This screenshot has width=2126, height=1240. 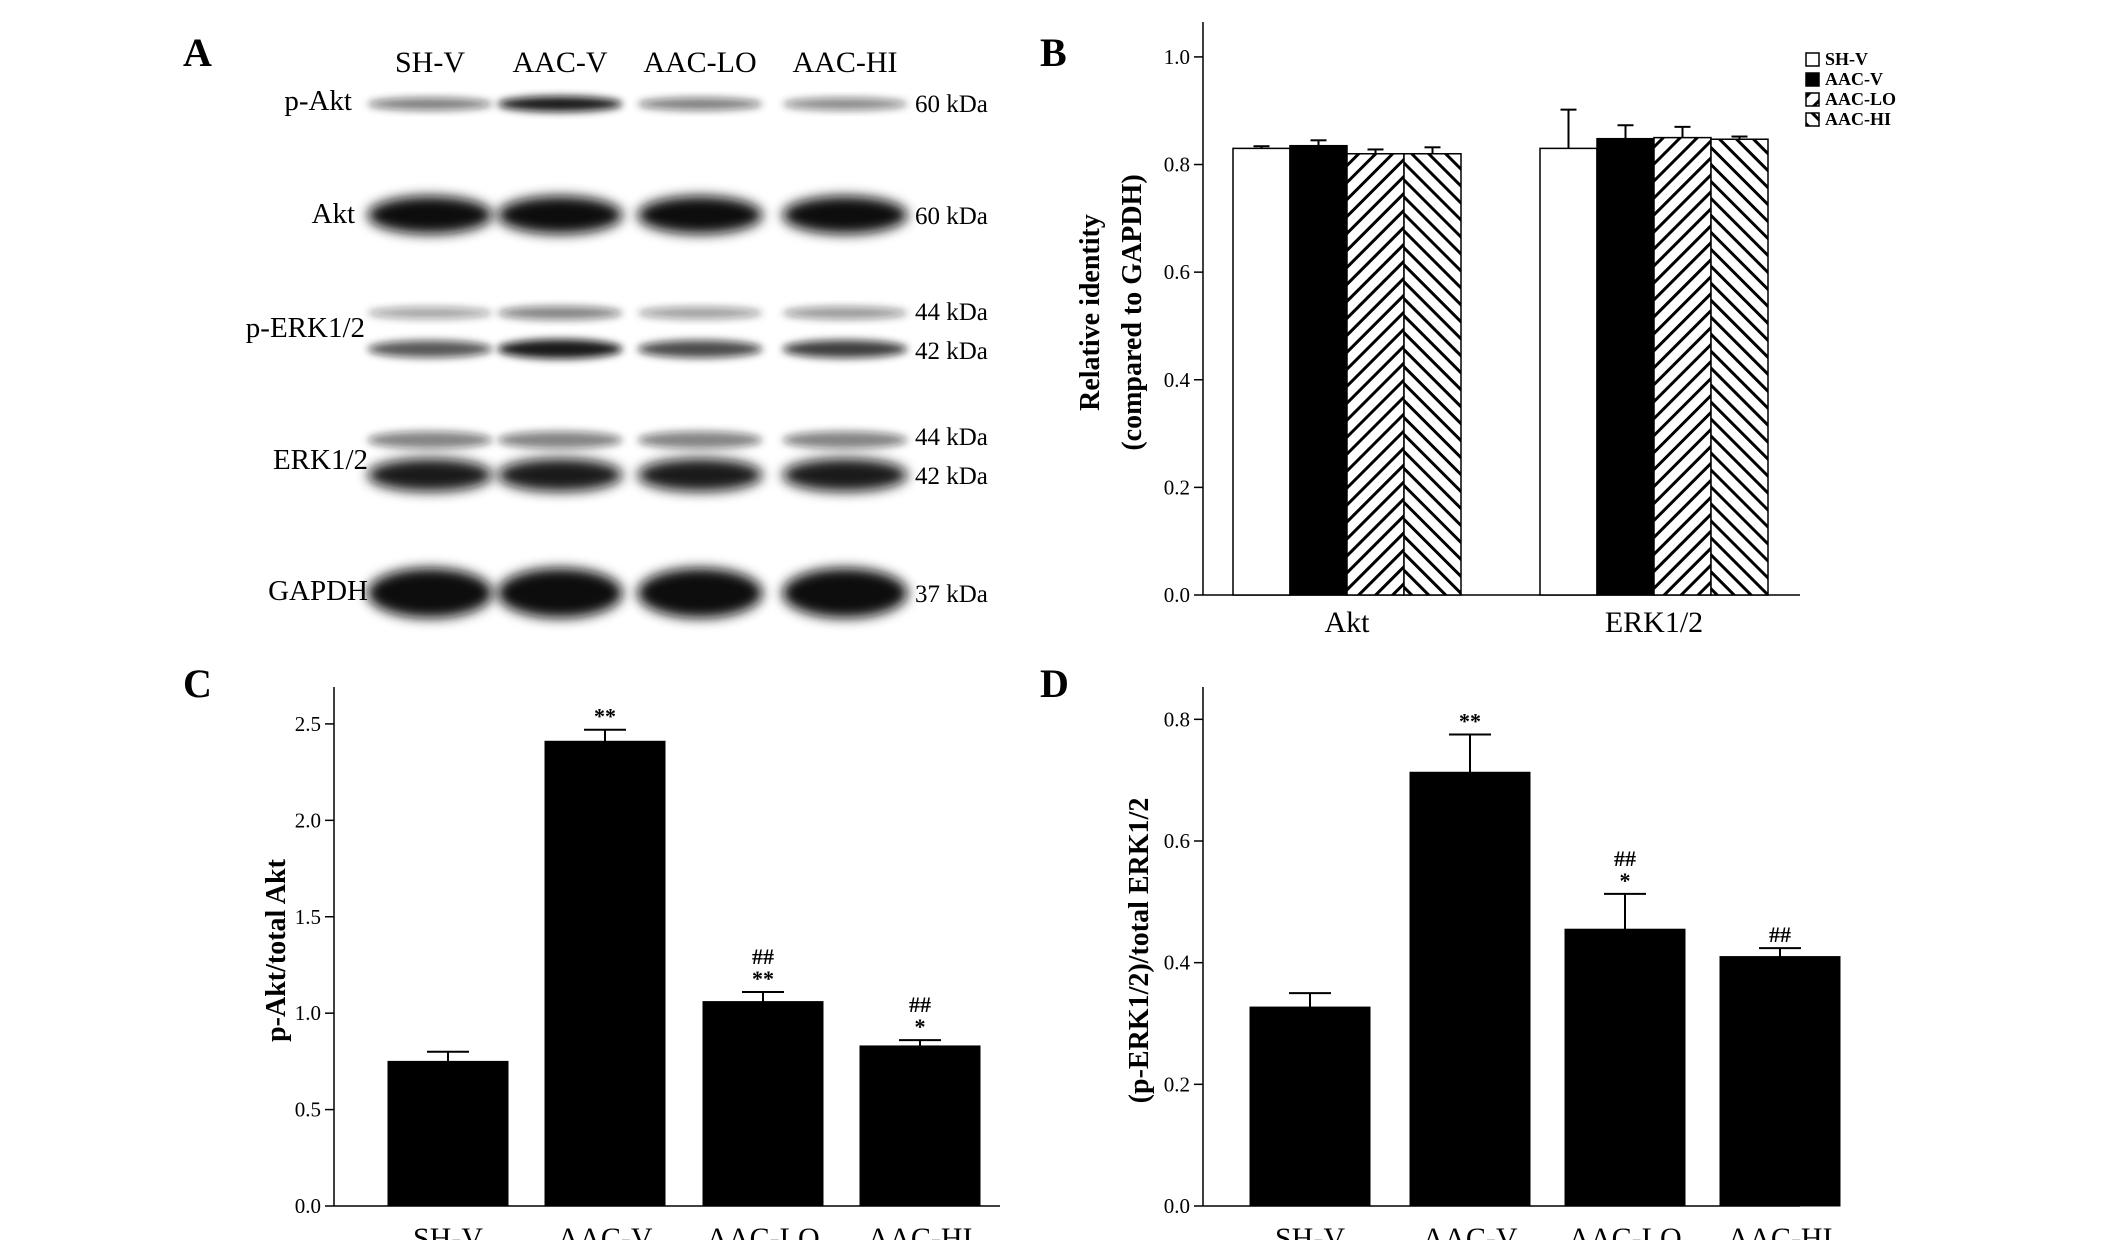 What do you see at coordinates (699, 62) in the screenshot?
I see `lane-label-aac-lo: AAC-LO` at bounding box center [699, 62].